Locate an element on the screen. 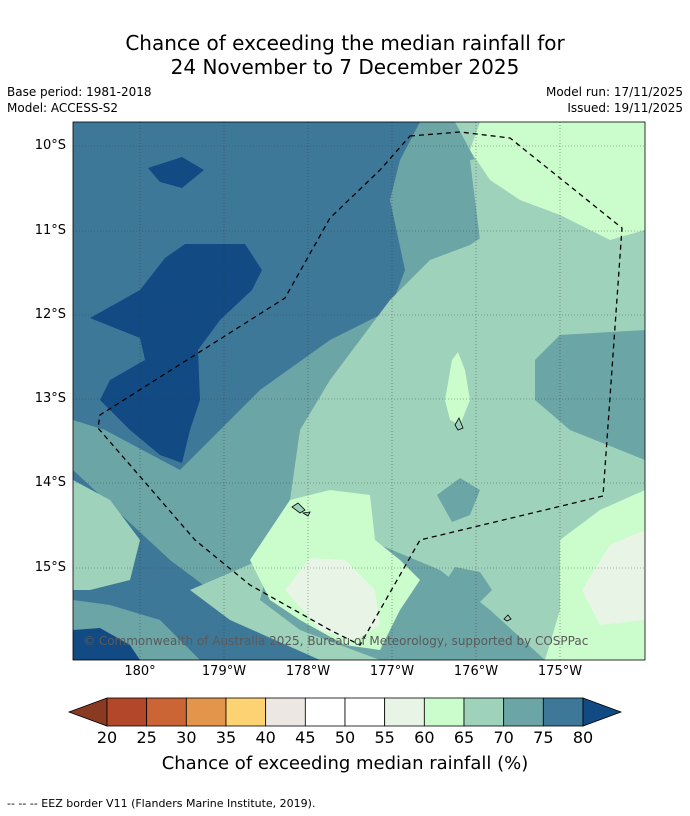 This screenshot has width=690, height=816. colorbar-tick-label: 30 is located at coordinates (186, 737).